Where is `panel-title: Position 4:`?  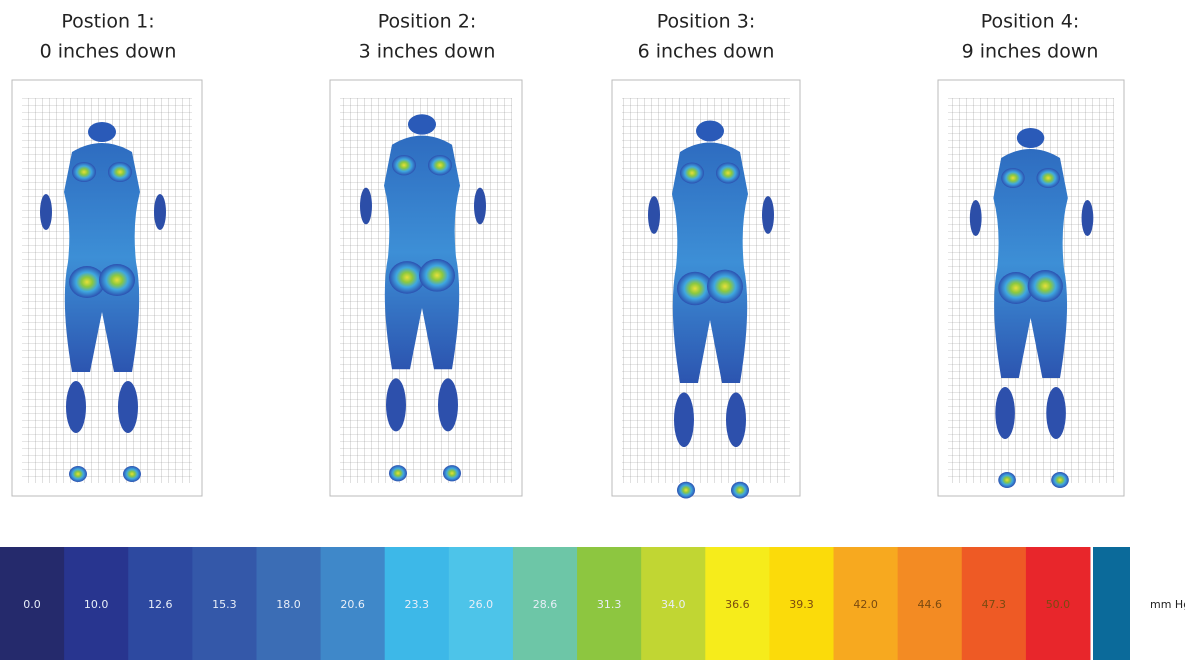 panel-title: Position 4: is located at coordinates (1030, 22).